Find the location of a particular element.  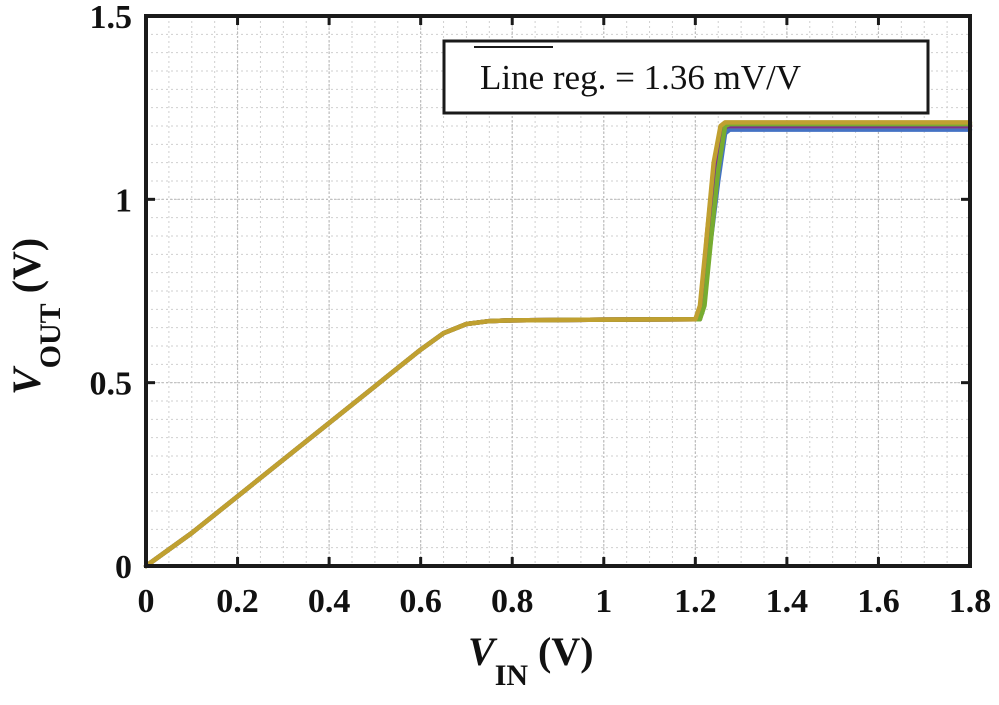

x-tick-label: 0.4 is located at coordinates (329, 601).